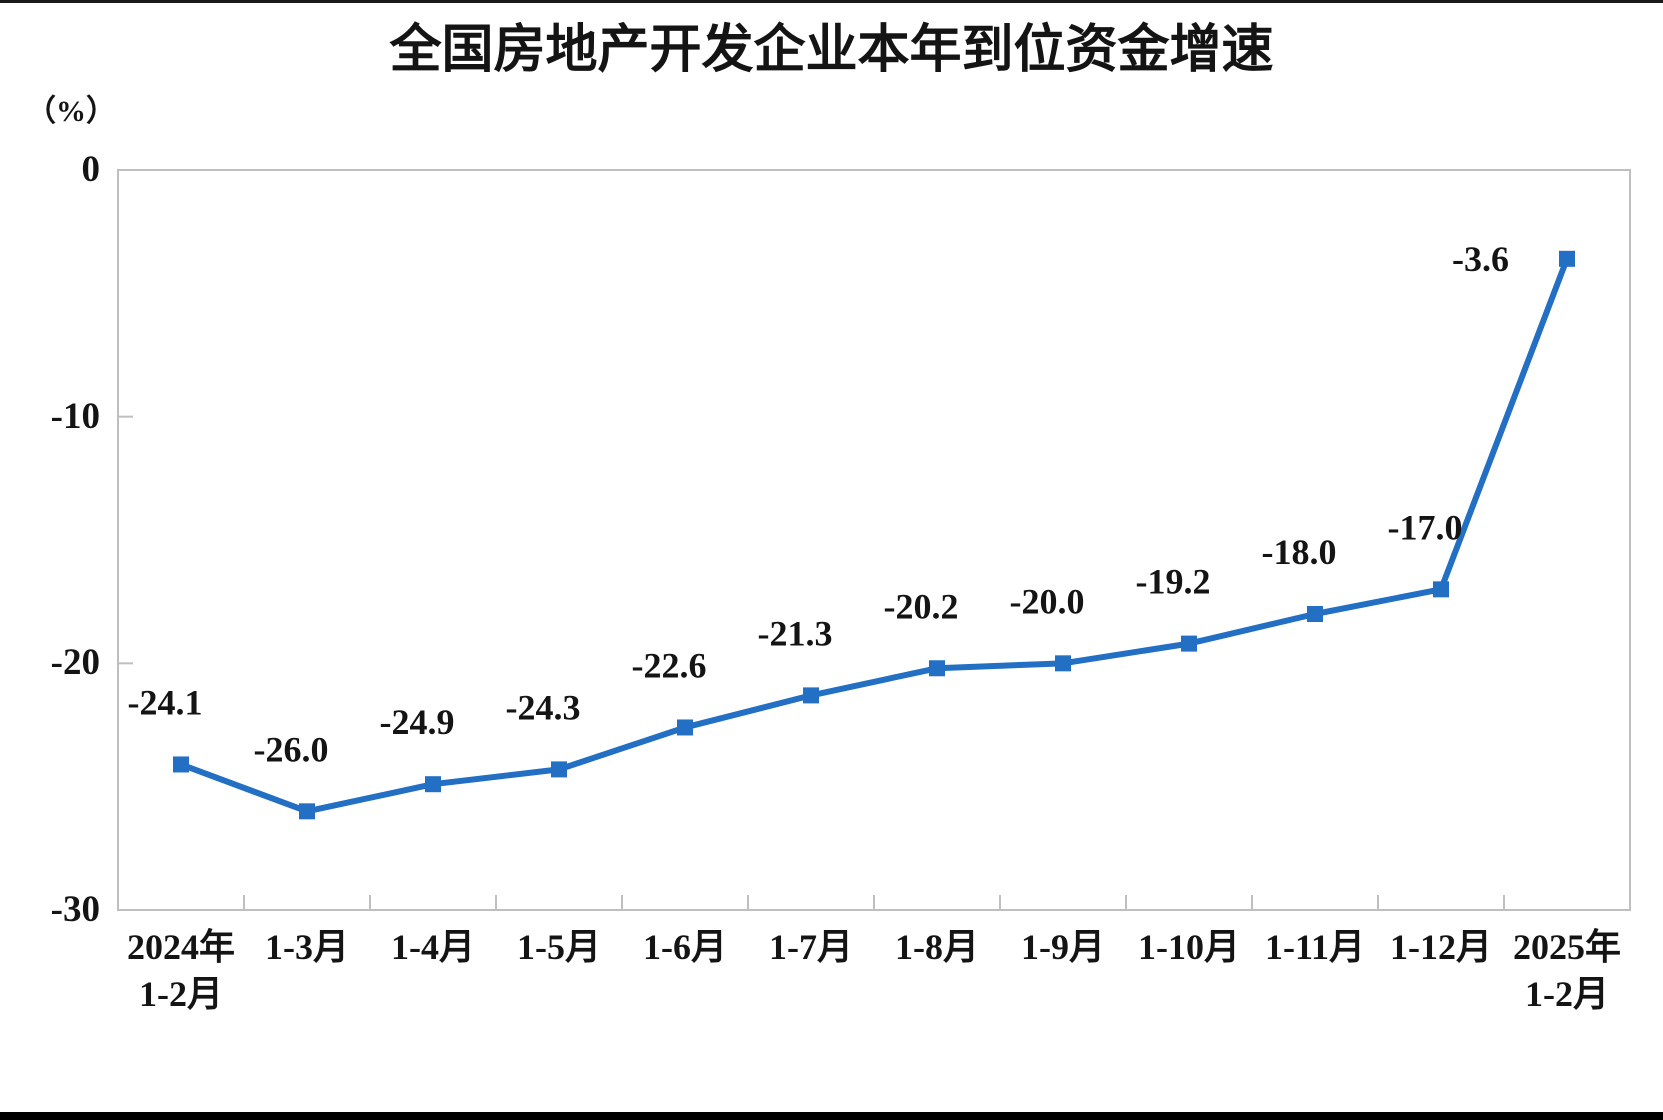 The image size is (1663, 1120). I want to click on data-point-label: -24.3, so click(543, 707).